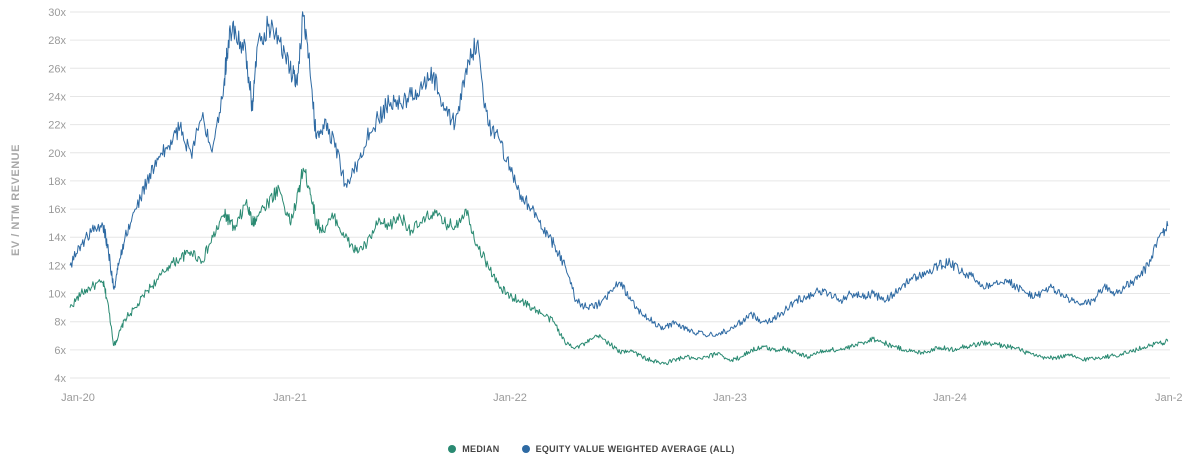 The image size is (1183, 466). Describe the element at coordinates (290, 398) in the screenshot. I see `x-tick-label: Jan-21` at that location.